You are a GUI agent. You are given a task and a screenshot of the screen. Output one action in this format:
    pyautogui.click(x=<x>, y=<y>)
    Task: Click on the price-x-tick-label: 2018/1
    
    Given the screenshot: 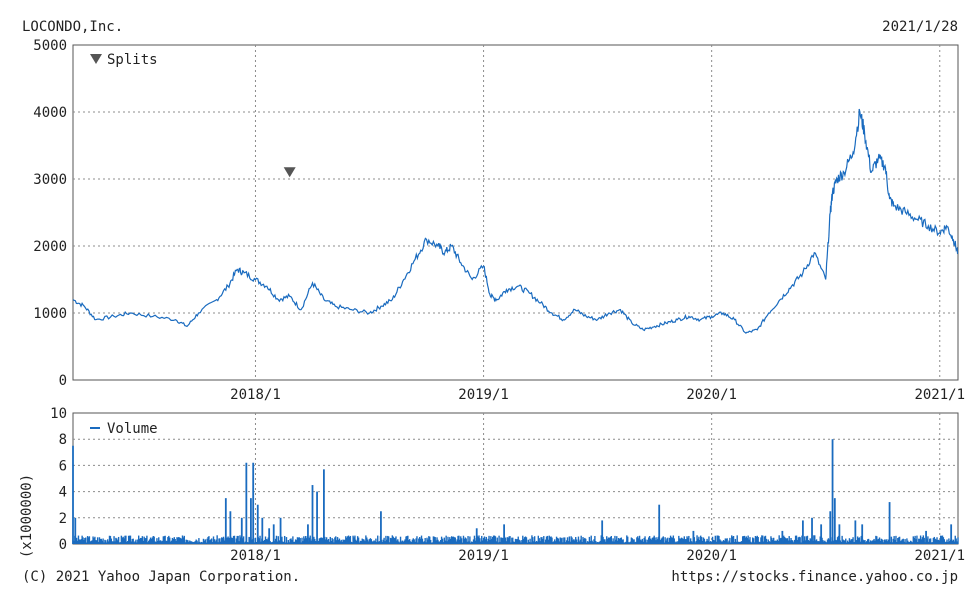 What is the action you would take?
    pyautogui.click(x=255, y=395)
    